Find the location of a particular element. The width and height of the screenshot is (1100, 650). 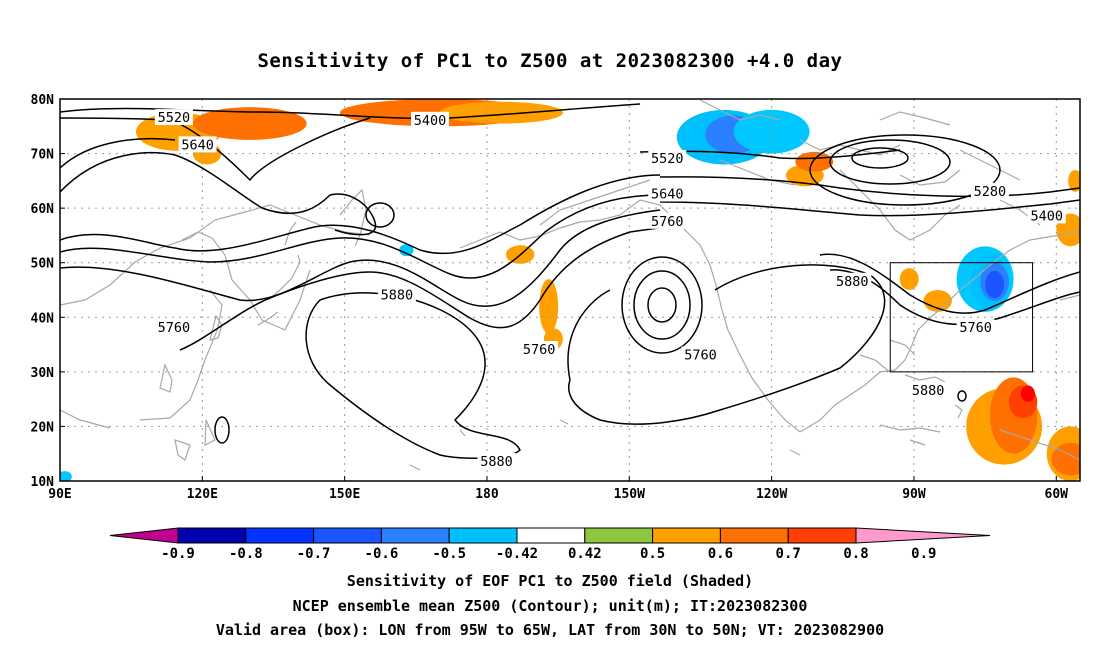

colorbar-tick-label: 0.7 is located at coordinates (788, 554).